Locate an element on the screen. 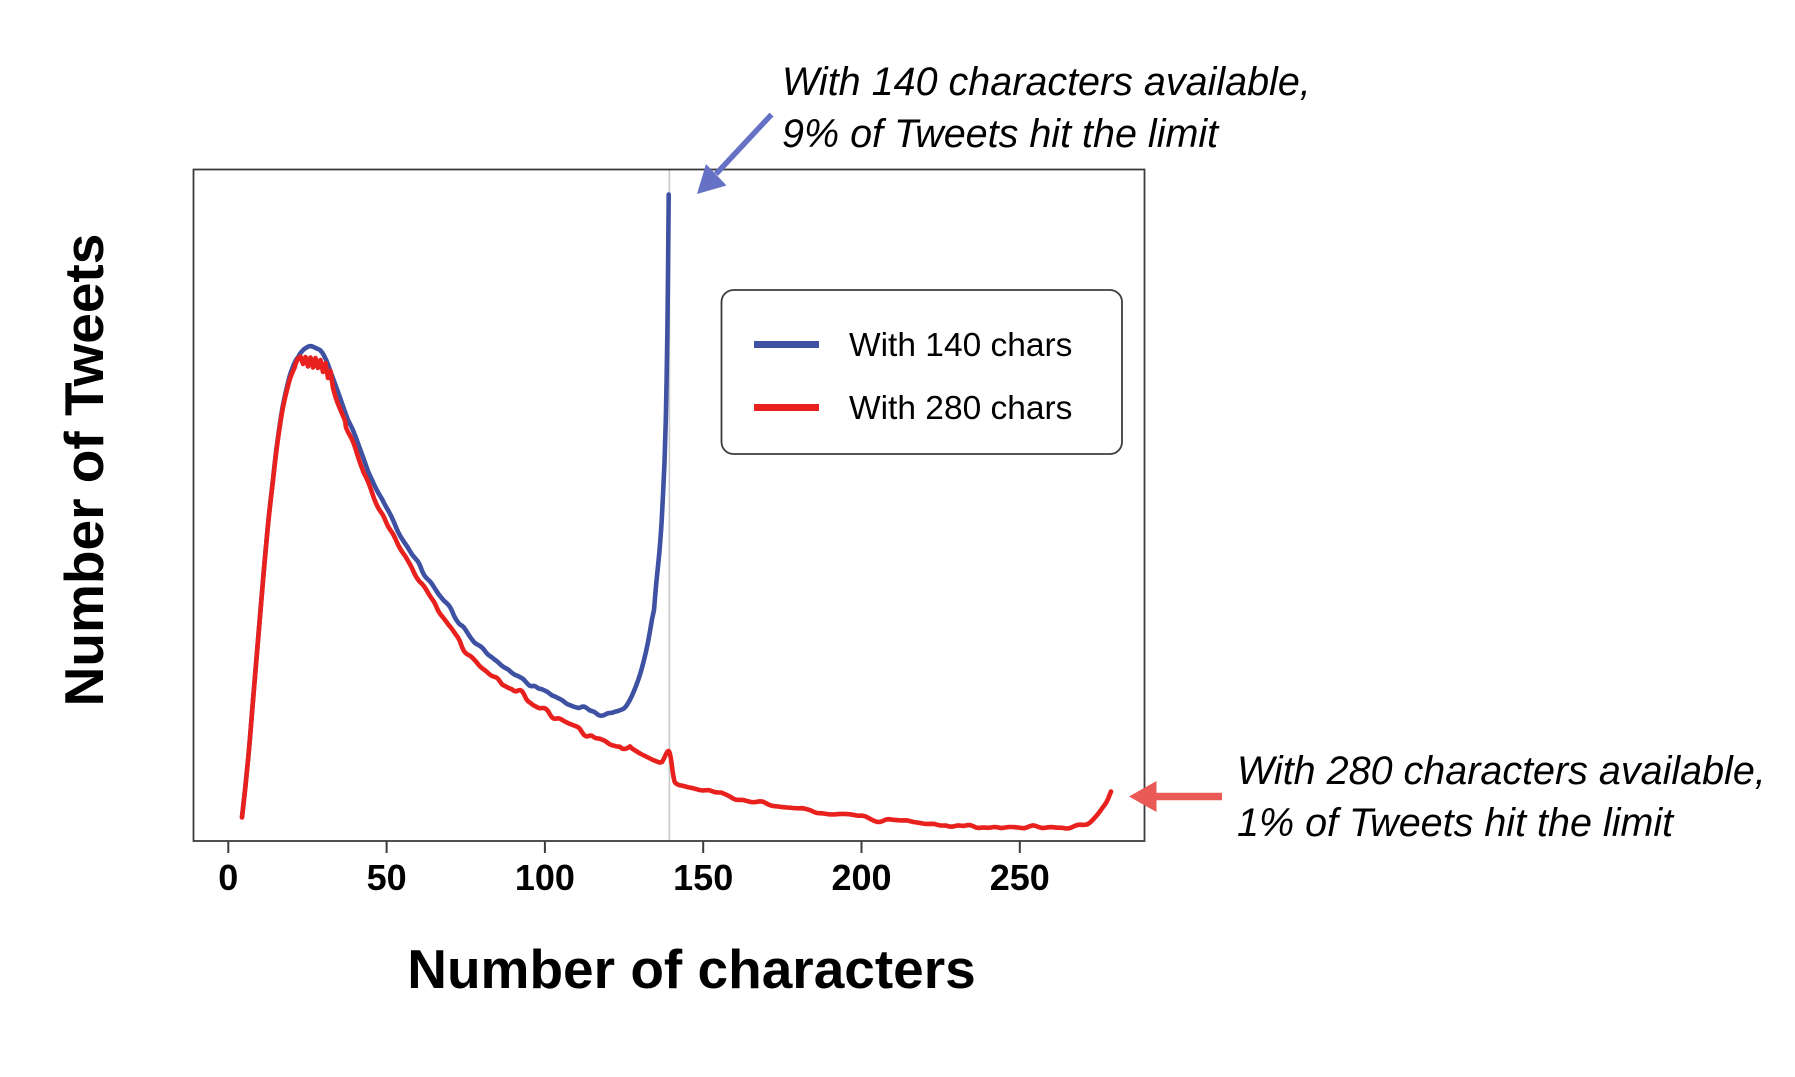 This screenshot has height=1077, width=1795. svg-text: With 280 chars is located at coordinates (960, 408).